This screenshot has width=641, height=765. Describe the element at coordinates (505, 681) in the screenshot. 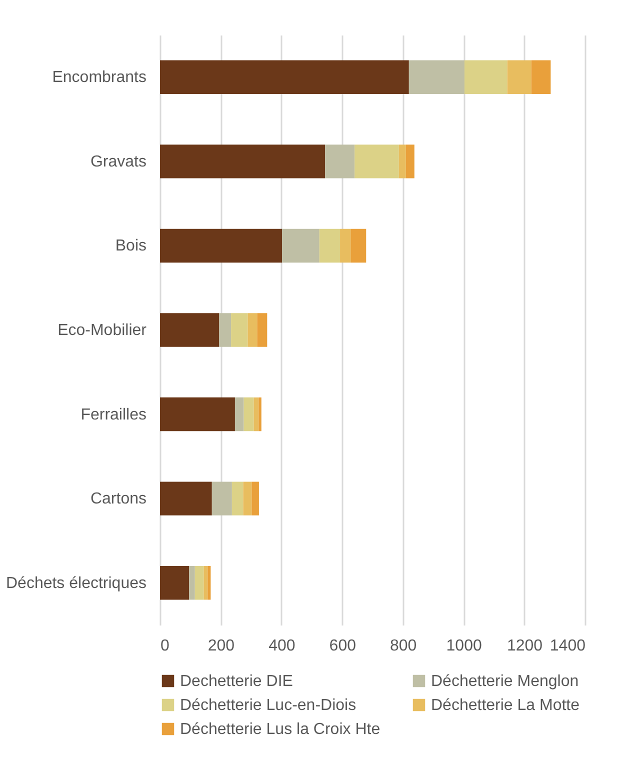

I see `legend-label: Déchetterie Menglon` at that location.